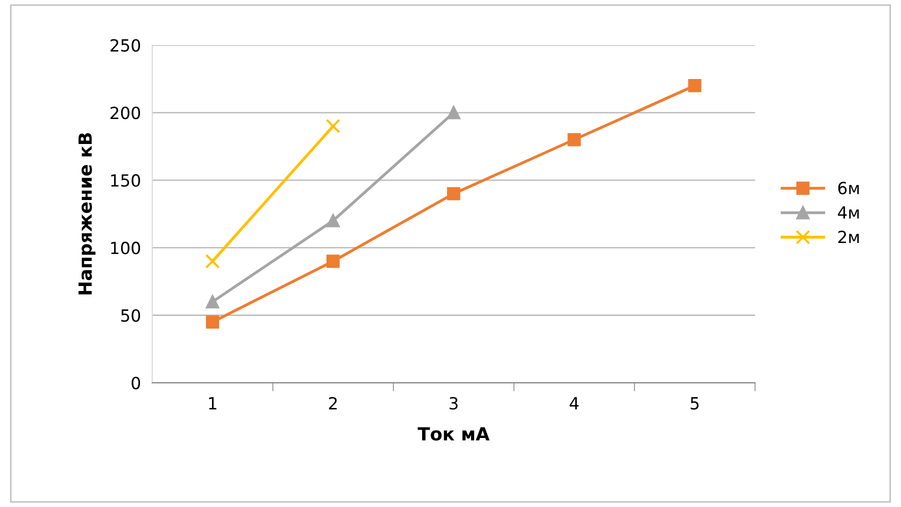  What do you see at coordinates (125, 248) in the screenshot?
I see `y-tick-label: 100` at bounding box center [125, 248].